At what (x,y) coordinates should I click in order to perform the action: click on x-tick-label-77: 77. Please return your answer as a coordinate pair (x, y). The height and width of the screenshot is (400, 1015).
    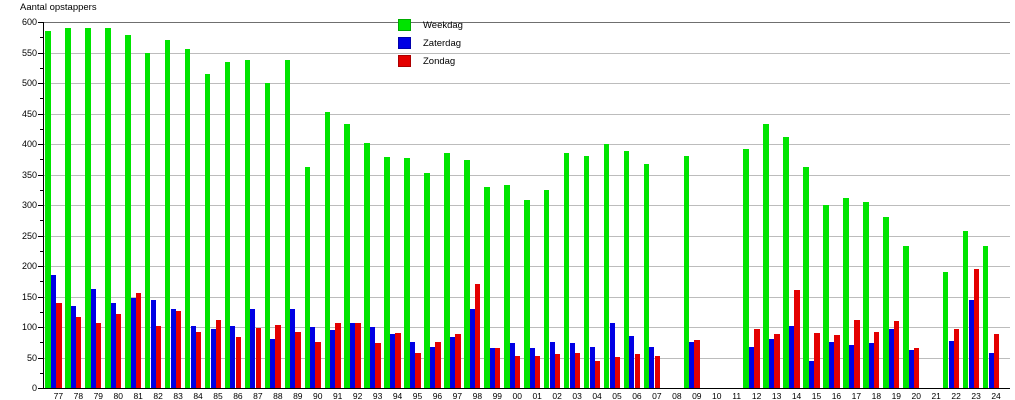
    Looking at the image, I should click on (58, 395).